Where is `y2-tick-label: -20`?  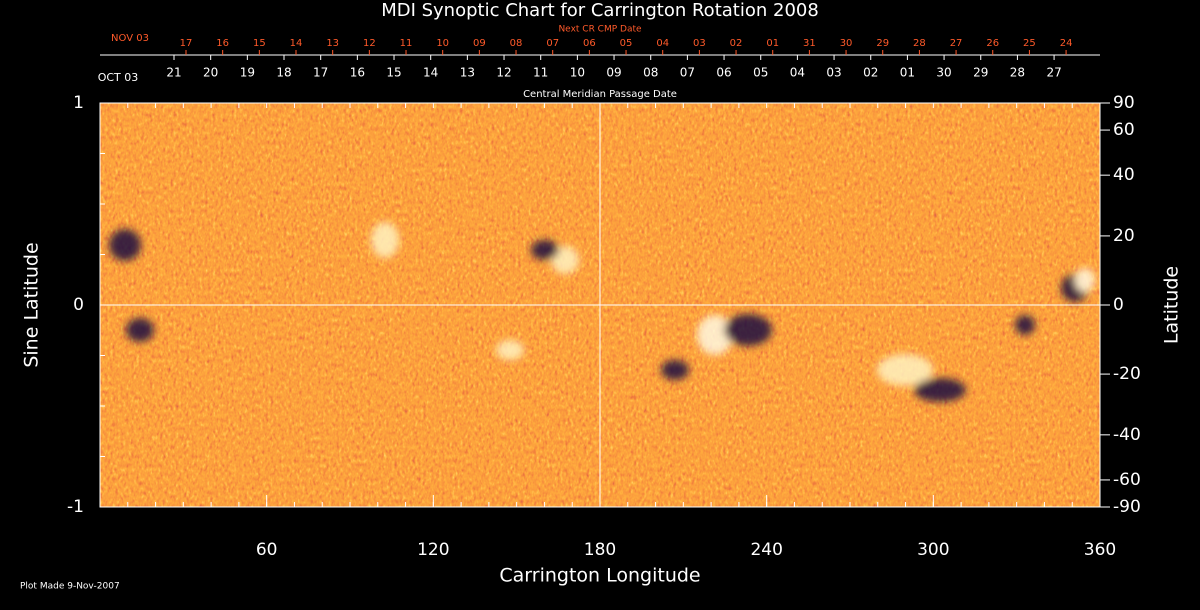 y2-tick-label: -20 is located at coordinates (1127, 374).